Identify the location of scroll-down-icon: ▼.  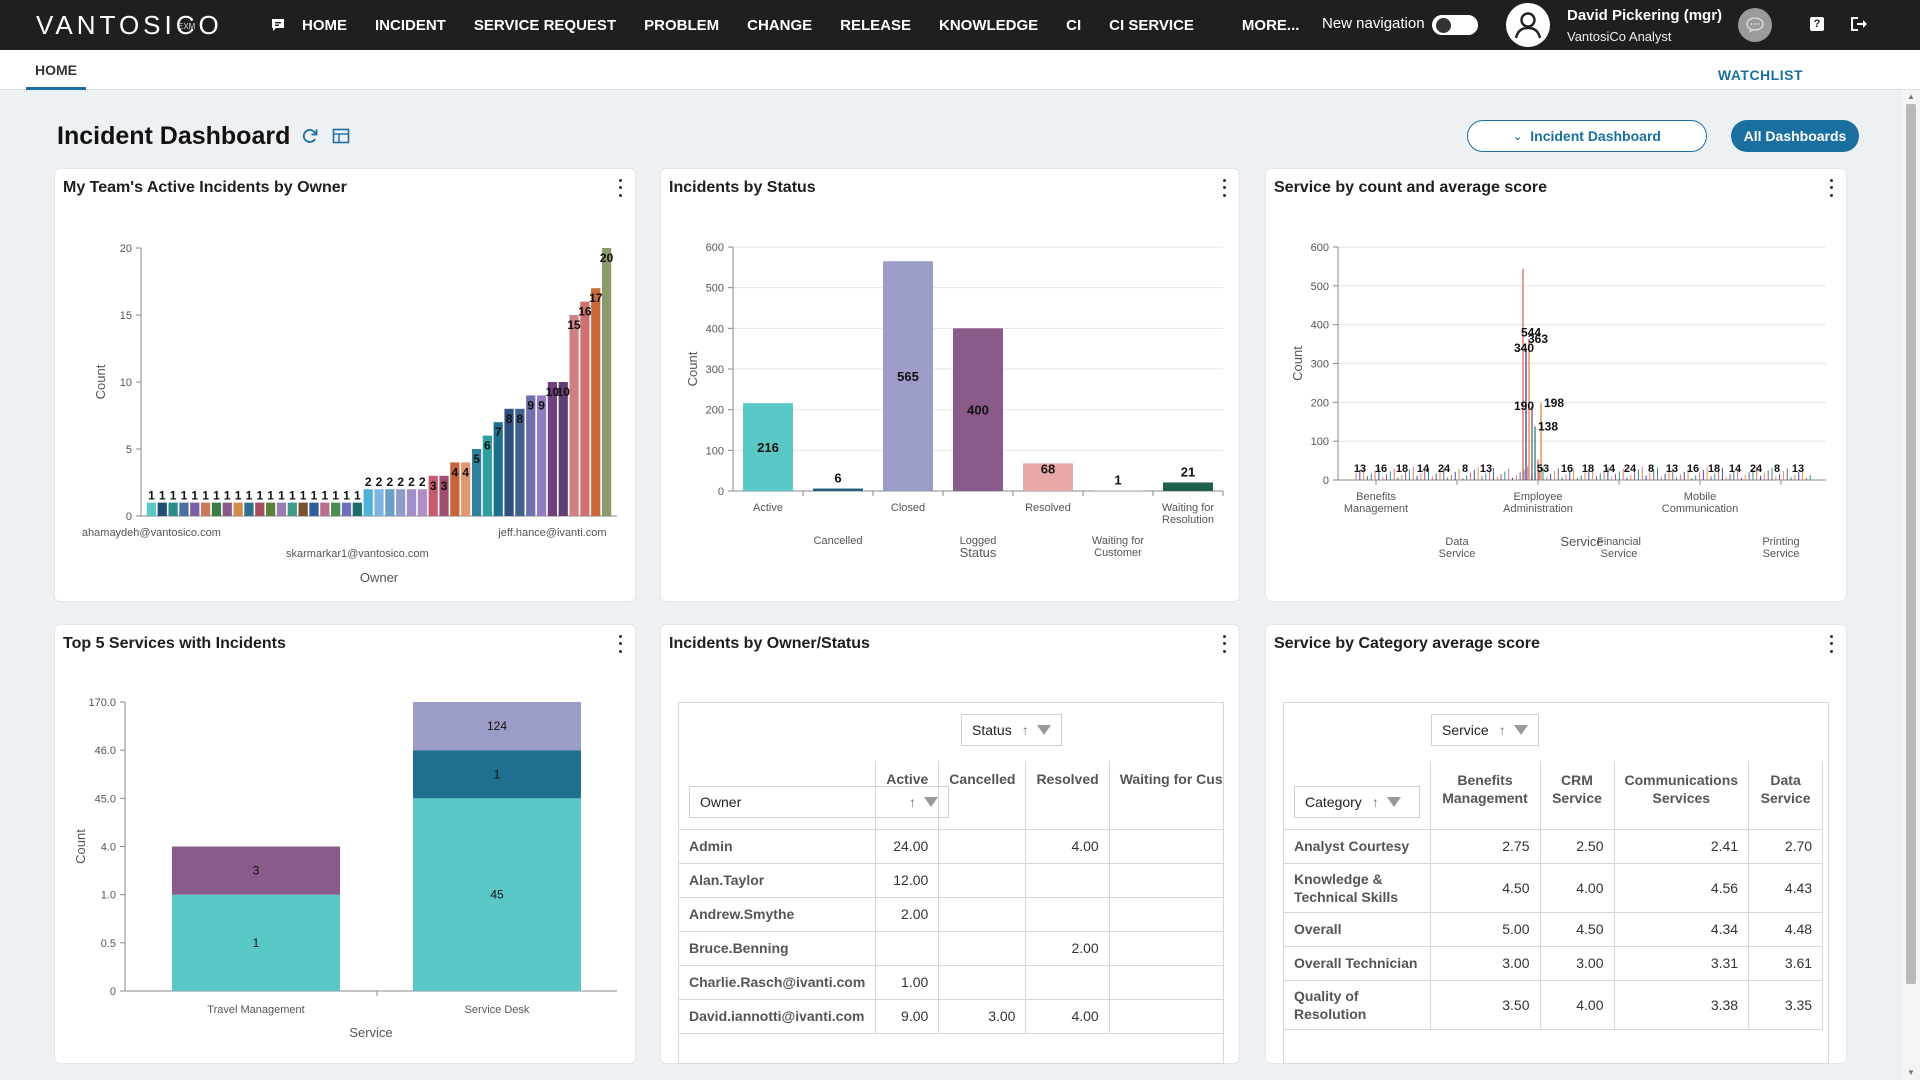
(1911, 1072).